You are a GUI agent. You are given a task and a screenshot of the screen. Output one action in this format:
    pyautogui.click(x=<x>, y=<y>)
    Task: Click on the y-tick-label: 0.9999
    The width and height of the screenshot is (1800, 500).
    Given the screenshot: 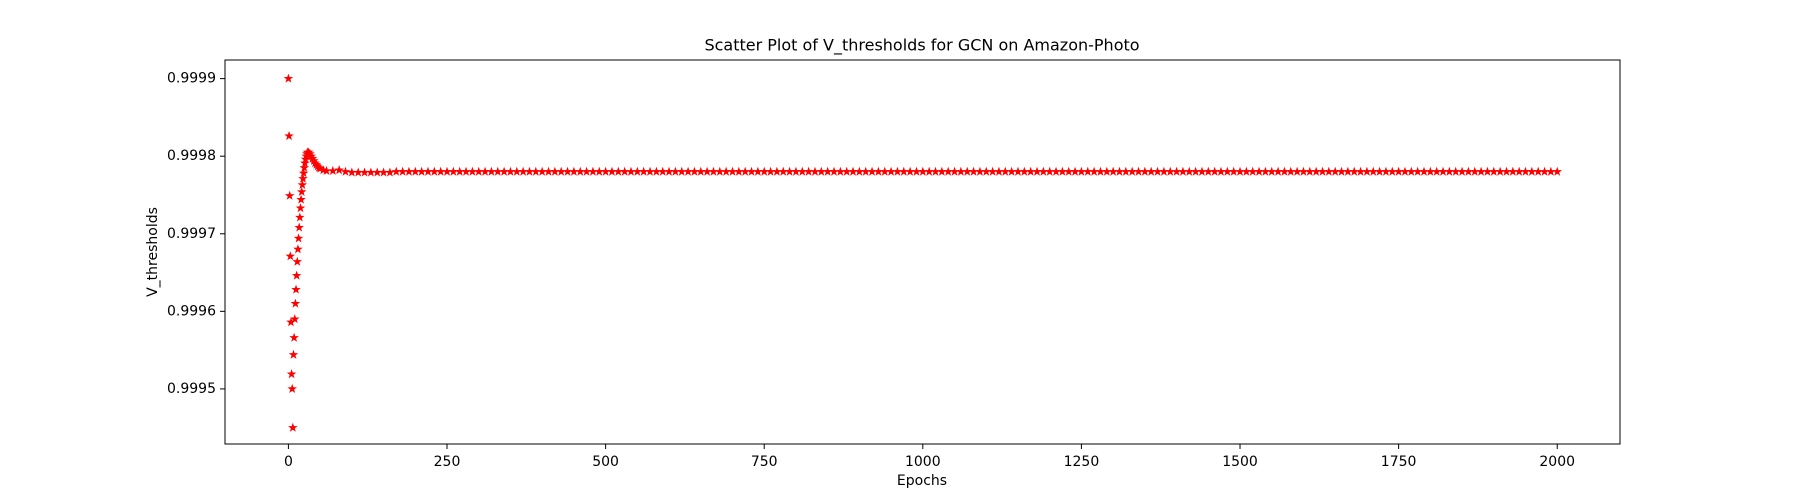 What is the action you would take?
    pyautogui.click(x=191, y=79)
    